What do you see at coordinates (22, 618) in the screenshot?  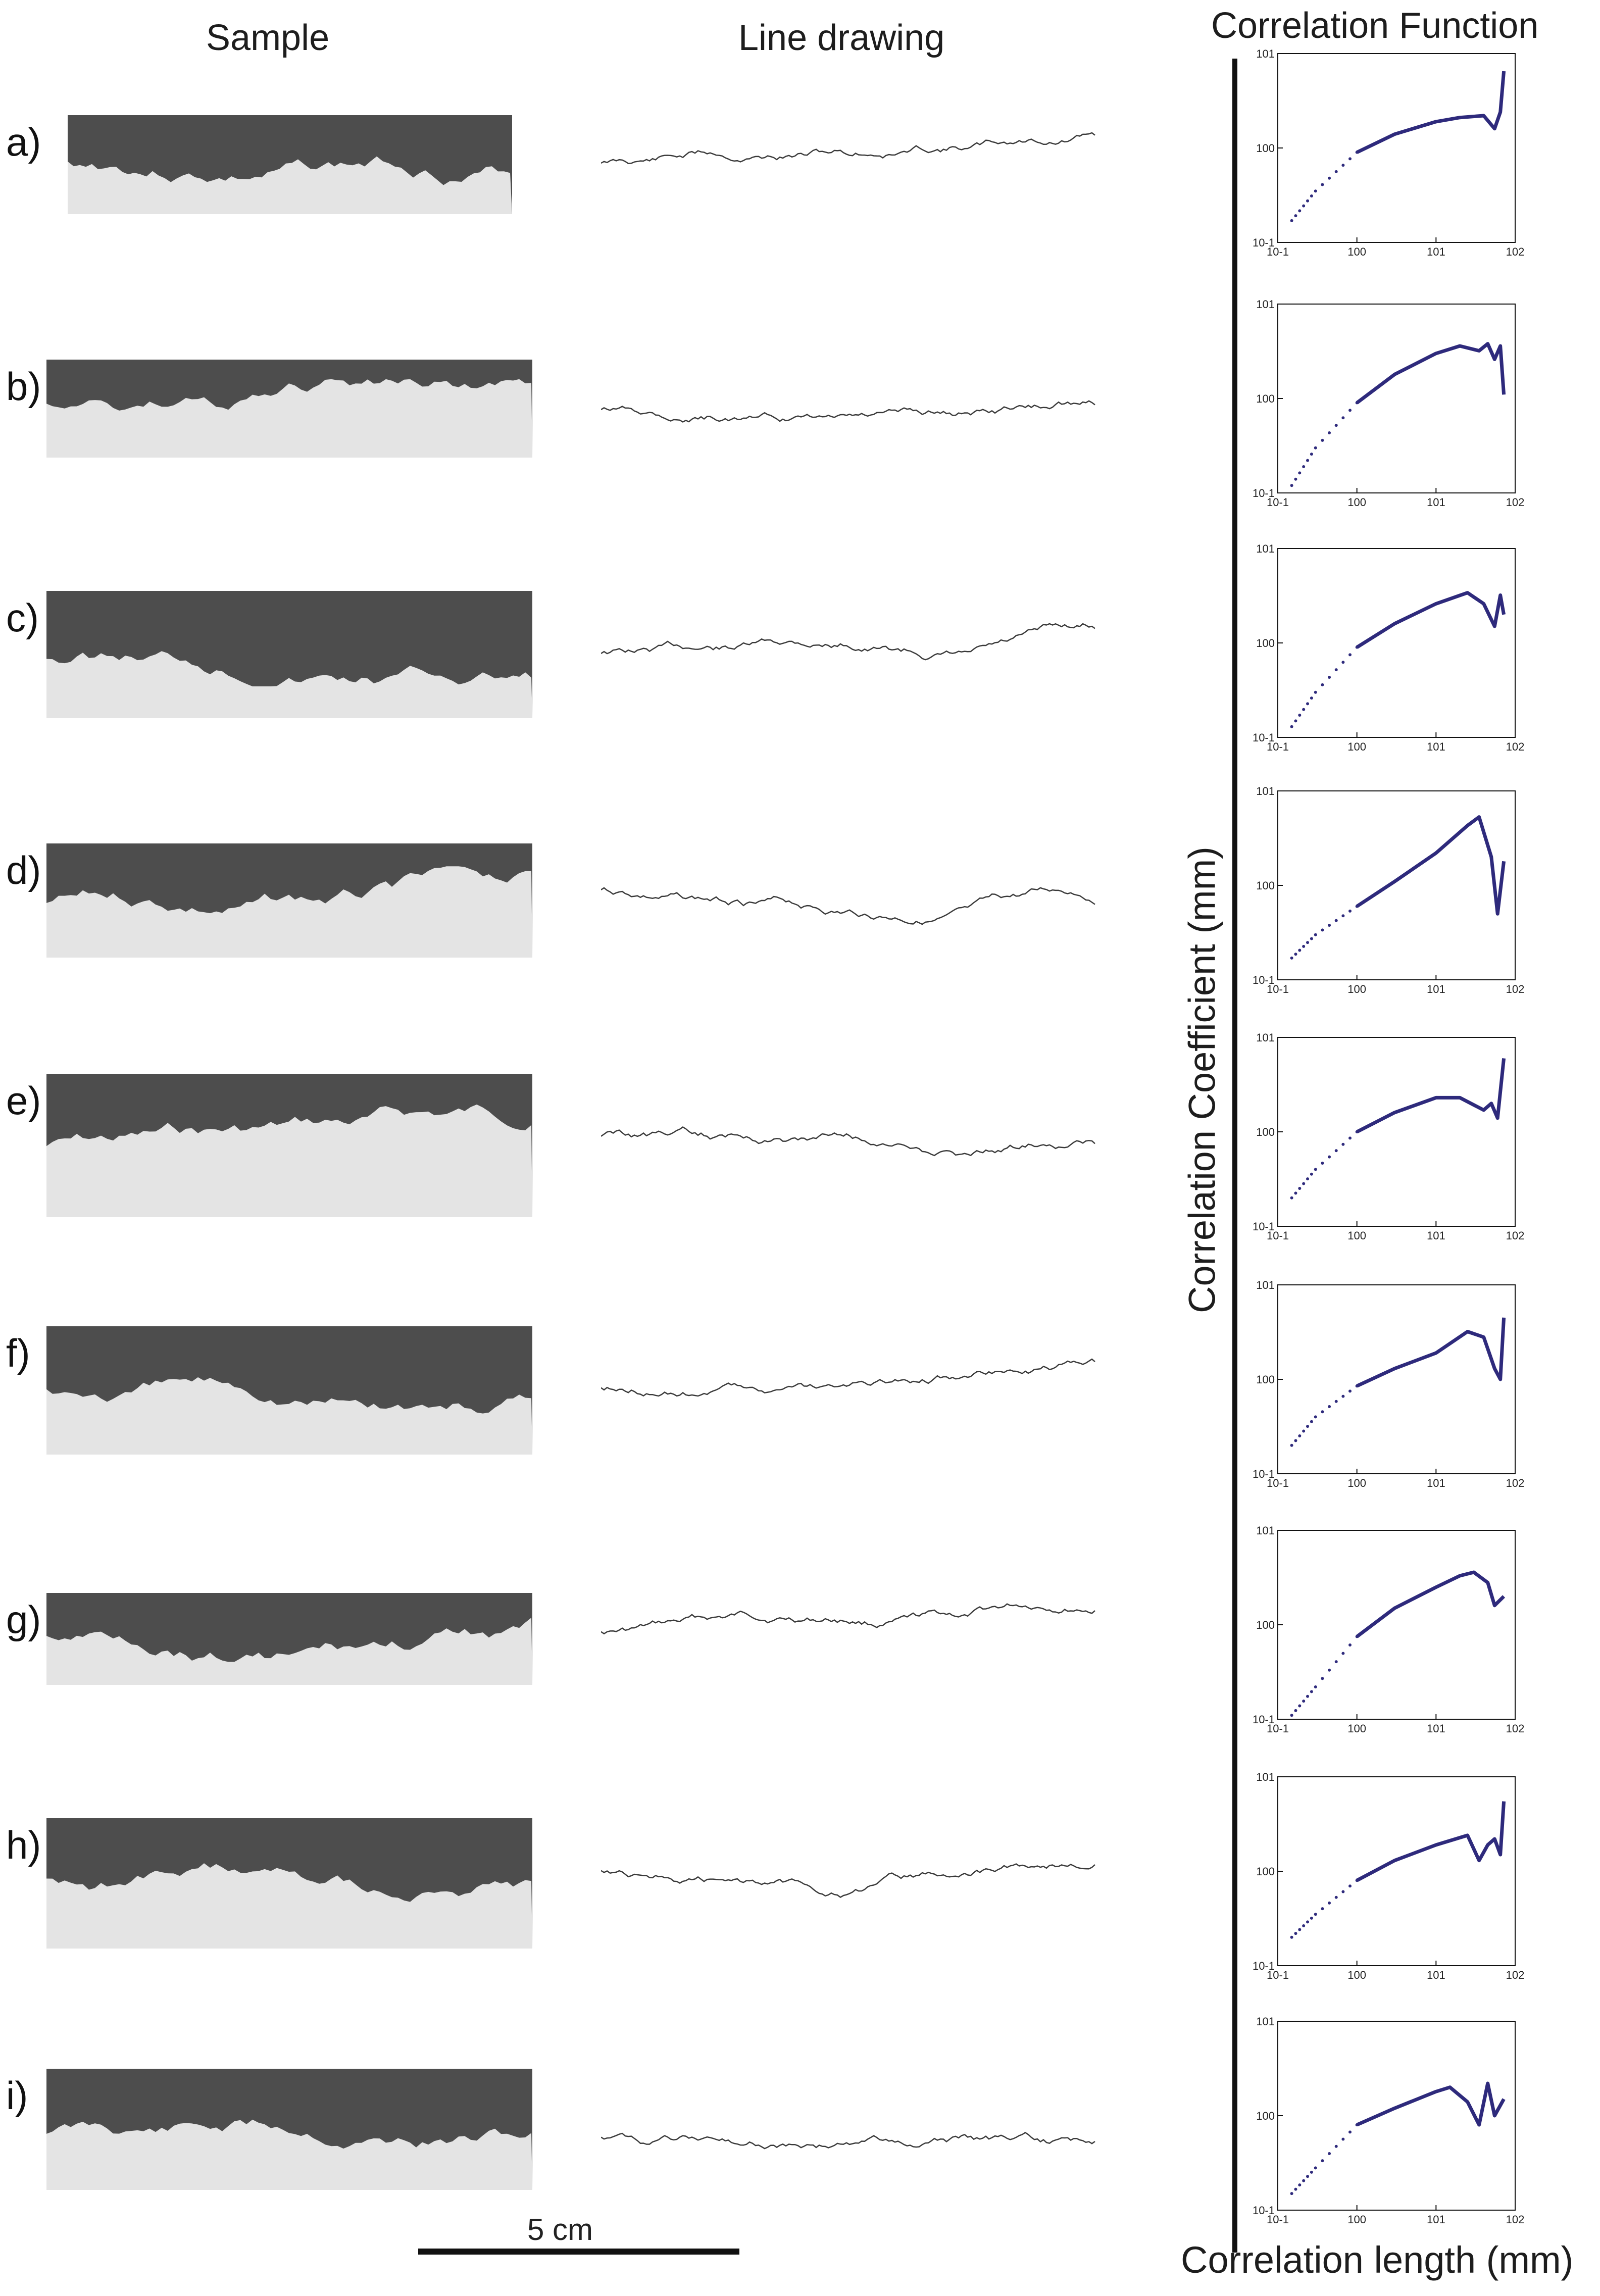 I see `row-label-2: c)` at bounding box center [22, 618].